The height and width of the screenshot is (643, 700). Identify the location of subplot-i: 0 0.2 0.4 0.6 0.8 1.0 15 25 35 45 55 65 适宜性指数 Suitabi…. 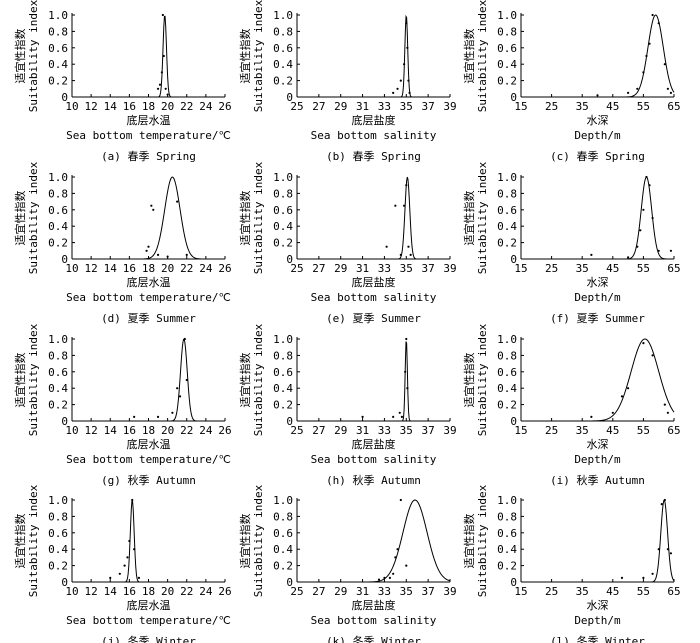
(571, 405).